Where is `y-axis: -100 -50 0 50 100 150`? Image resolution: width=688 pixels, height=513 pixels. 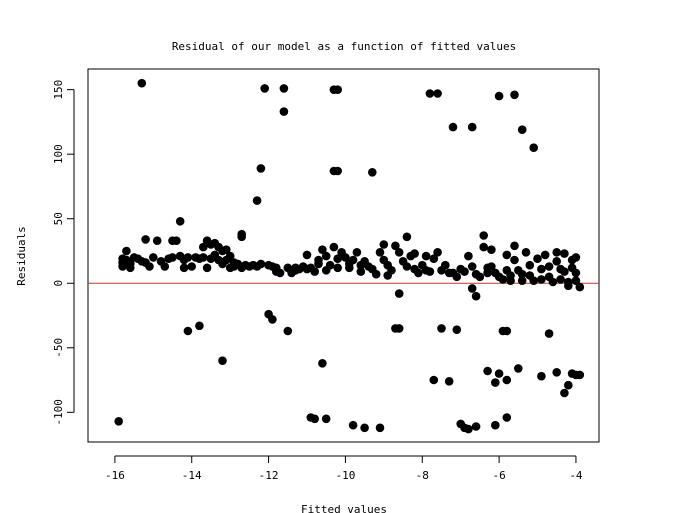
y-axis: -100 -50 0 50 100 150 is located at coordinates (63, 253).